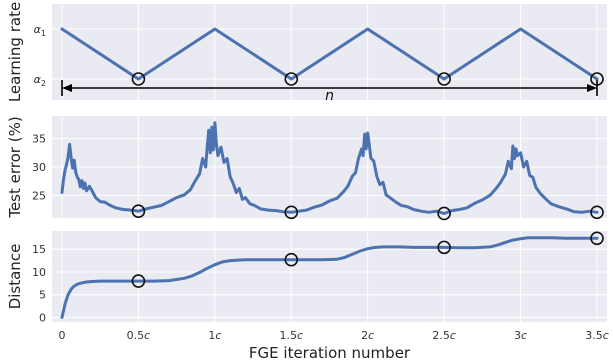  Describe the element at coordinates (39, 139) in the screenshot. I see `y-tick-label: 35` at that location.